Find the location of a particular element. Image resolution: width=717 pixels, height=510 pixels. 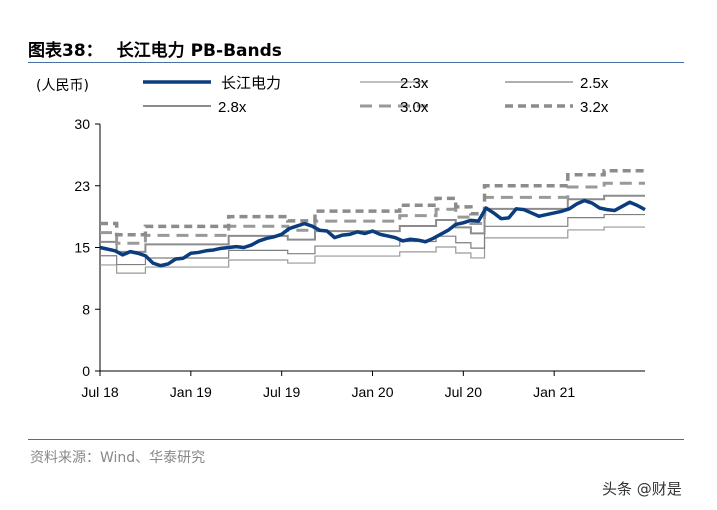

y-tick-label: 8 is located at coordinates (86, 309).